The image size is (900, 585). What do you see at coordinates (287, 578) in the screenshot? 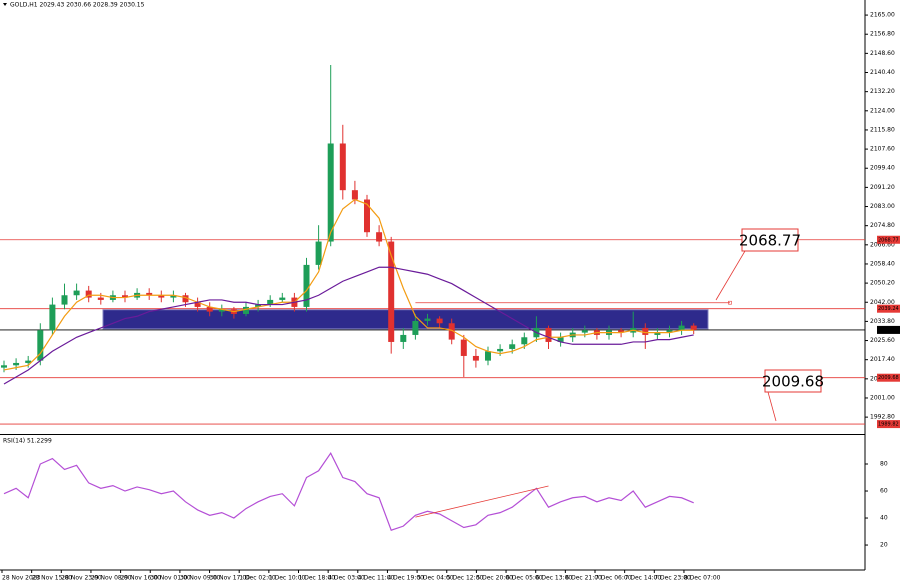
I see `x-tick-label: 1 Dec 10:00` at bounding box center [287, 578].